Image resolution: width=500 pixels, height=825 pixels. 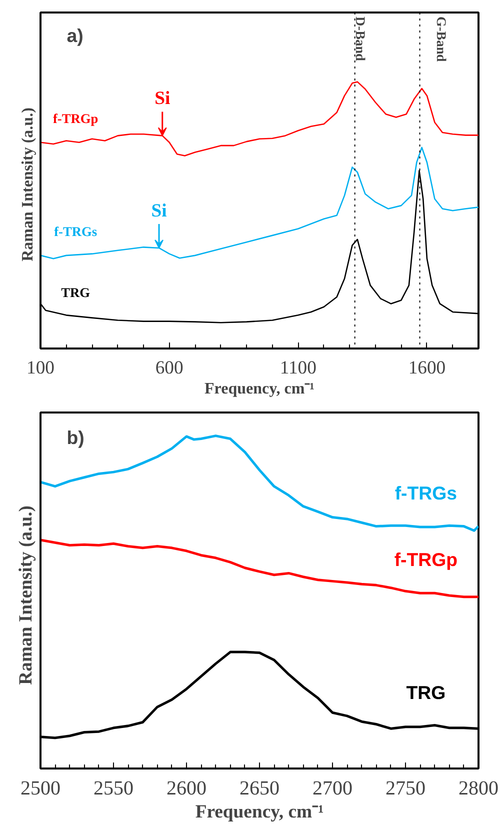 What do you see at coordinates (406, 789) in the screenshot?
I see `x-tick-label: 2750` at bounding box center [406, 789].